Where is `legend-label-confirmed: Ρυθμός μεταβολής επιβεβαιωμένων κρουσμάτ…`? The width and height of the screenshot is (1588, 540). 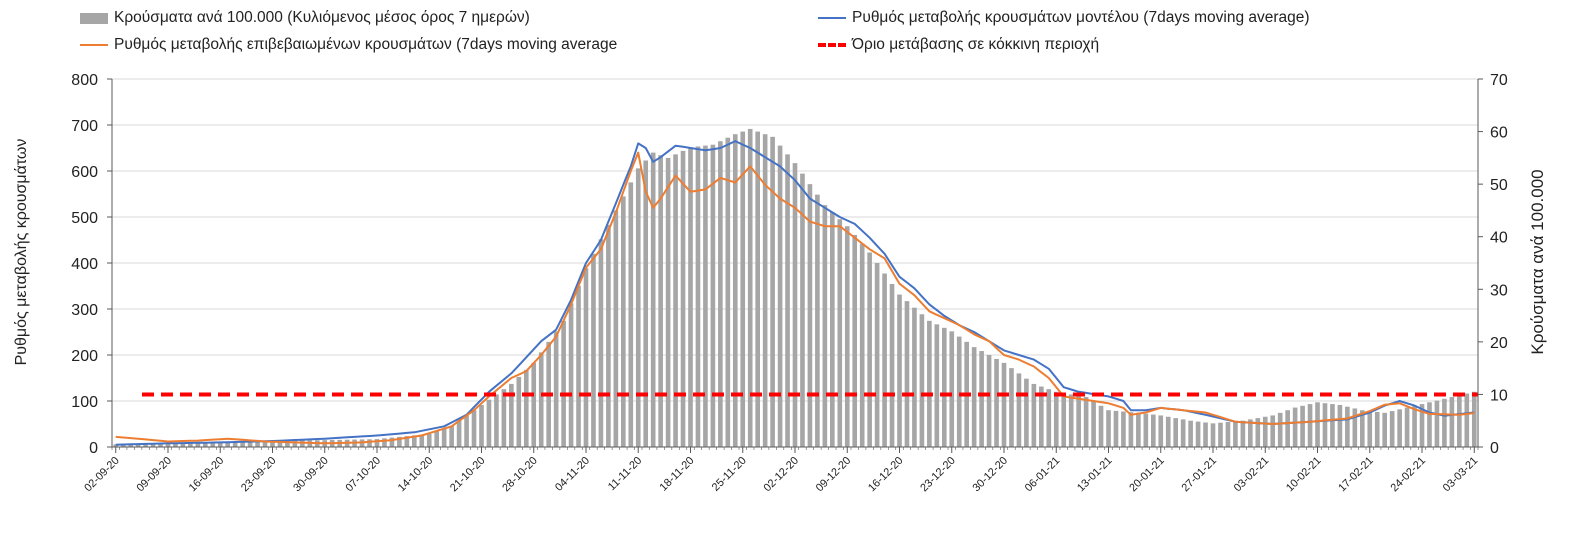
legend-label-confirmed: Ρυθμός μεταβολής επιβεβαιωμένων κρουσμάτ… is located at coordinates (366, 44).